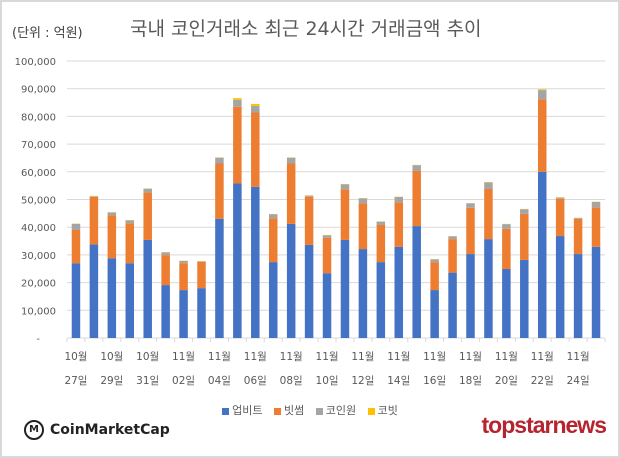 The height and width of the screenshot is (458, 620). Describe the element at coordinates (75, 380) in the screenshot. I see `x-tick-label-day: 27일` at that location.